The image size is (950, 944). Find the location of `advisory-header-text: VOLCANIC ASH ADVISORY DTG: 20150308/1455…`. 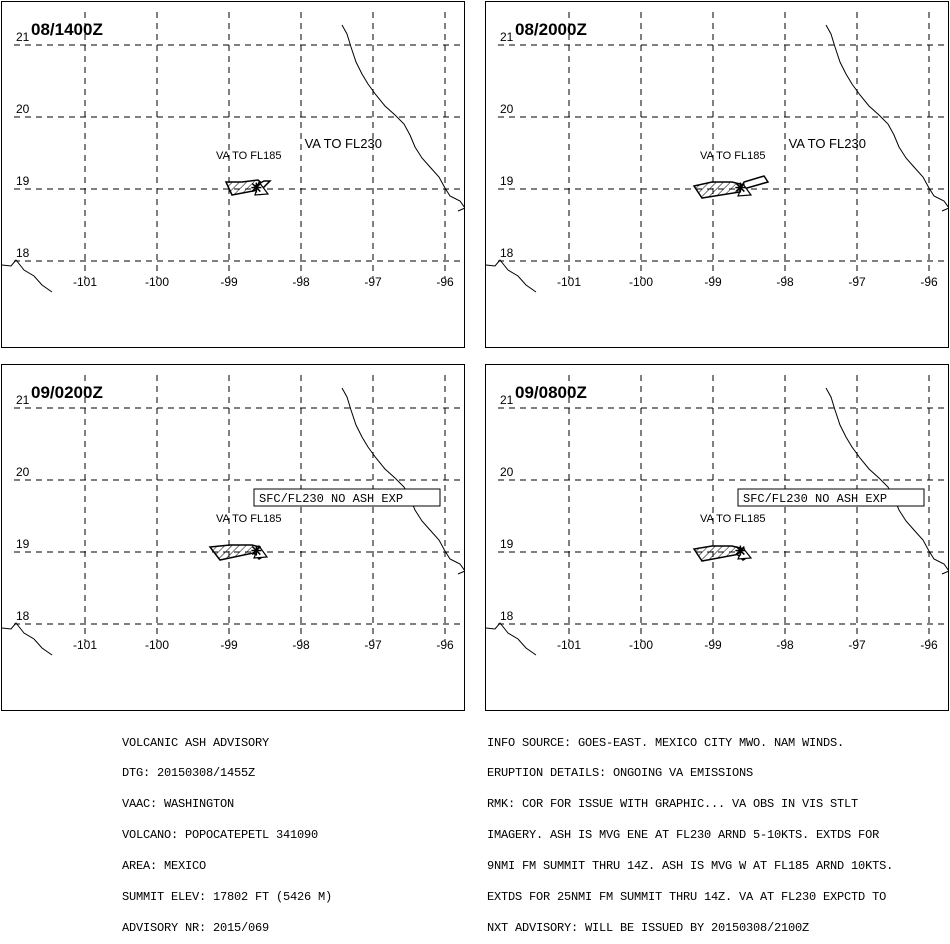

advisory-header-text: VOLCANIC ASH ADVISORY DTG: 20150308/1455… is located at coordinates (227, 830).